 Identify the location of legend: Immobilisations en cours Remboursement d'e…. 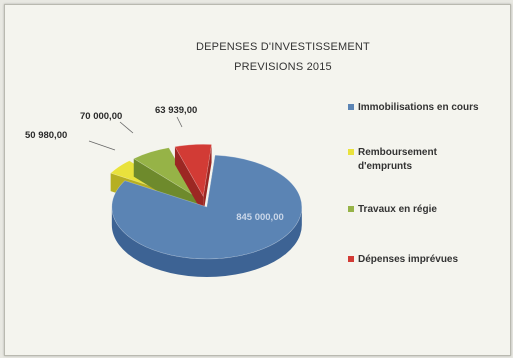
(413, 183).